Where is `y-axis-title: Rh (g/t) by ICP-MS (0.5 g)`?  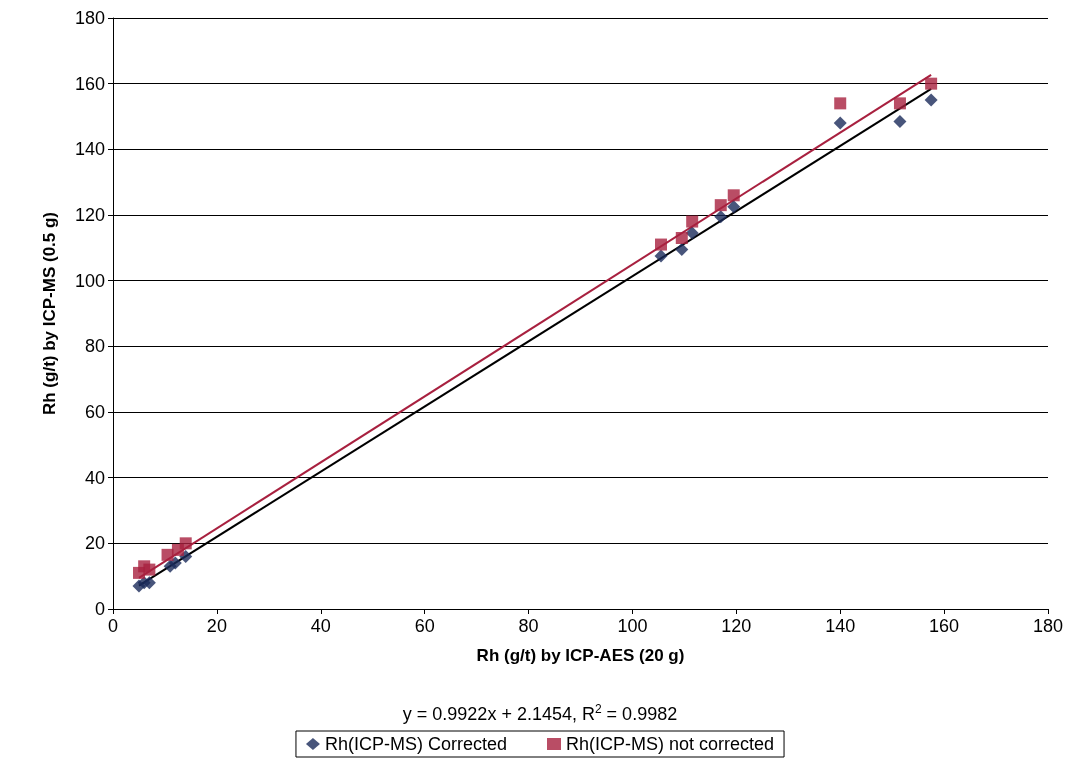
y-axis-title: Rh (g/t) by ICP-MS (0.5 g) is located at coordinates (49, 313).